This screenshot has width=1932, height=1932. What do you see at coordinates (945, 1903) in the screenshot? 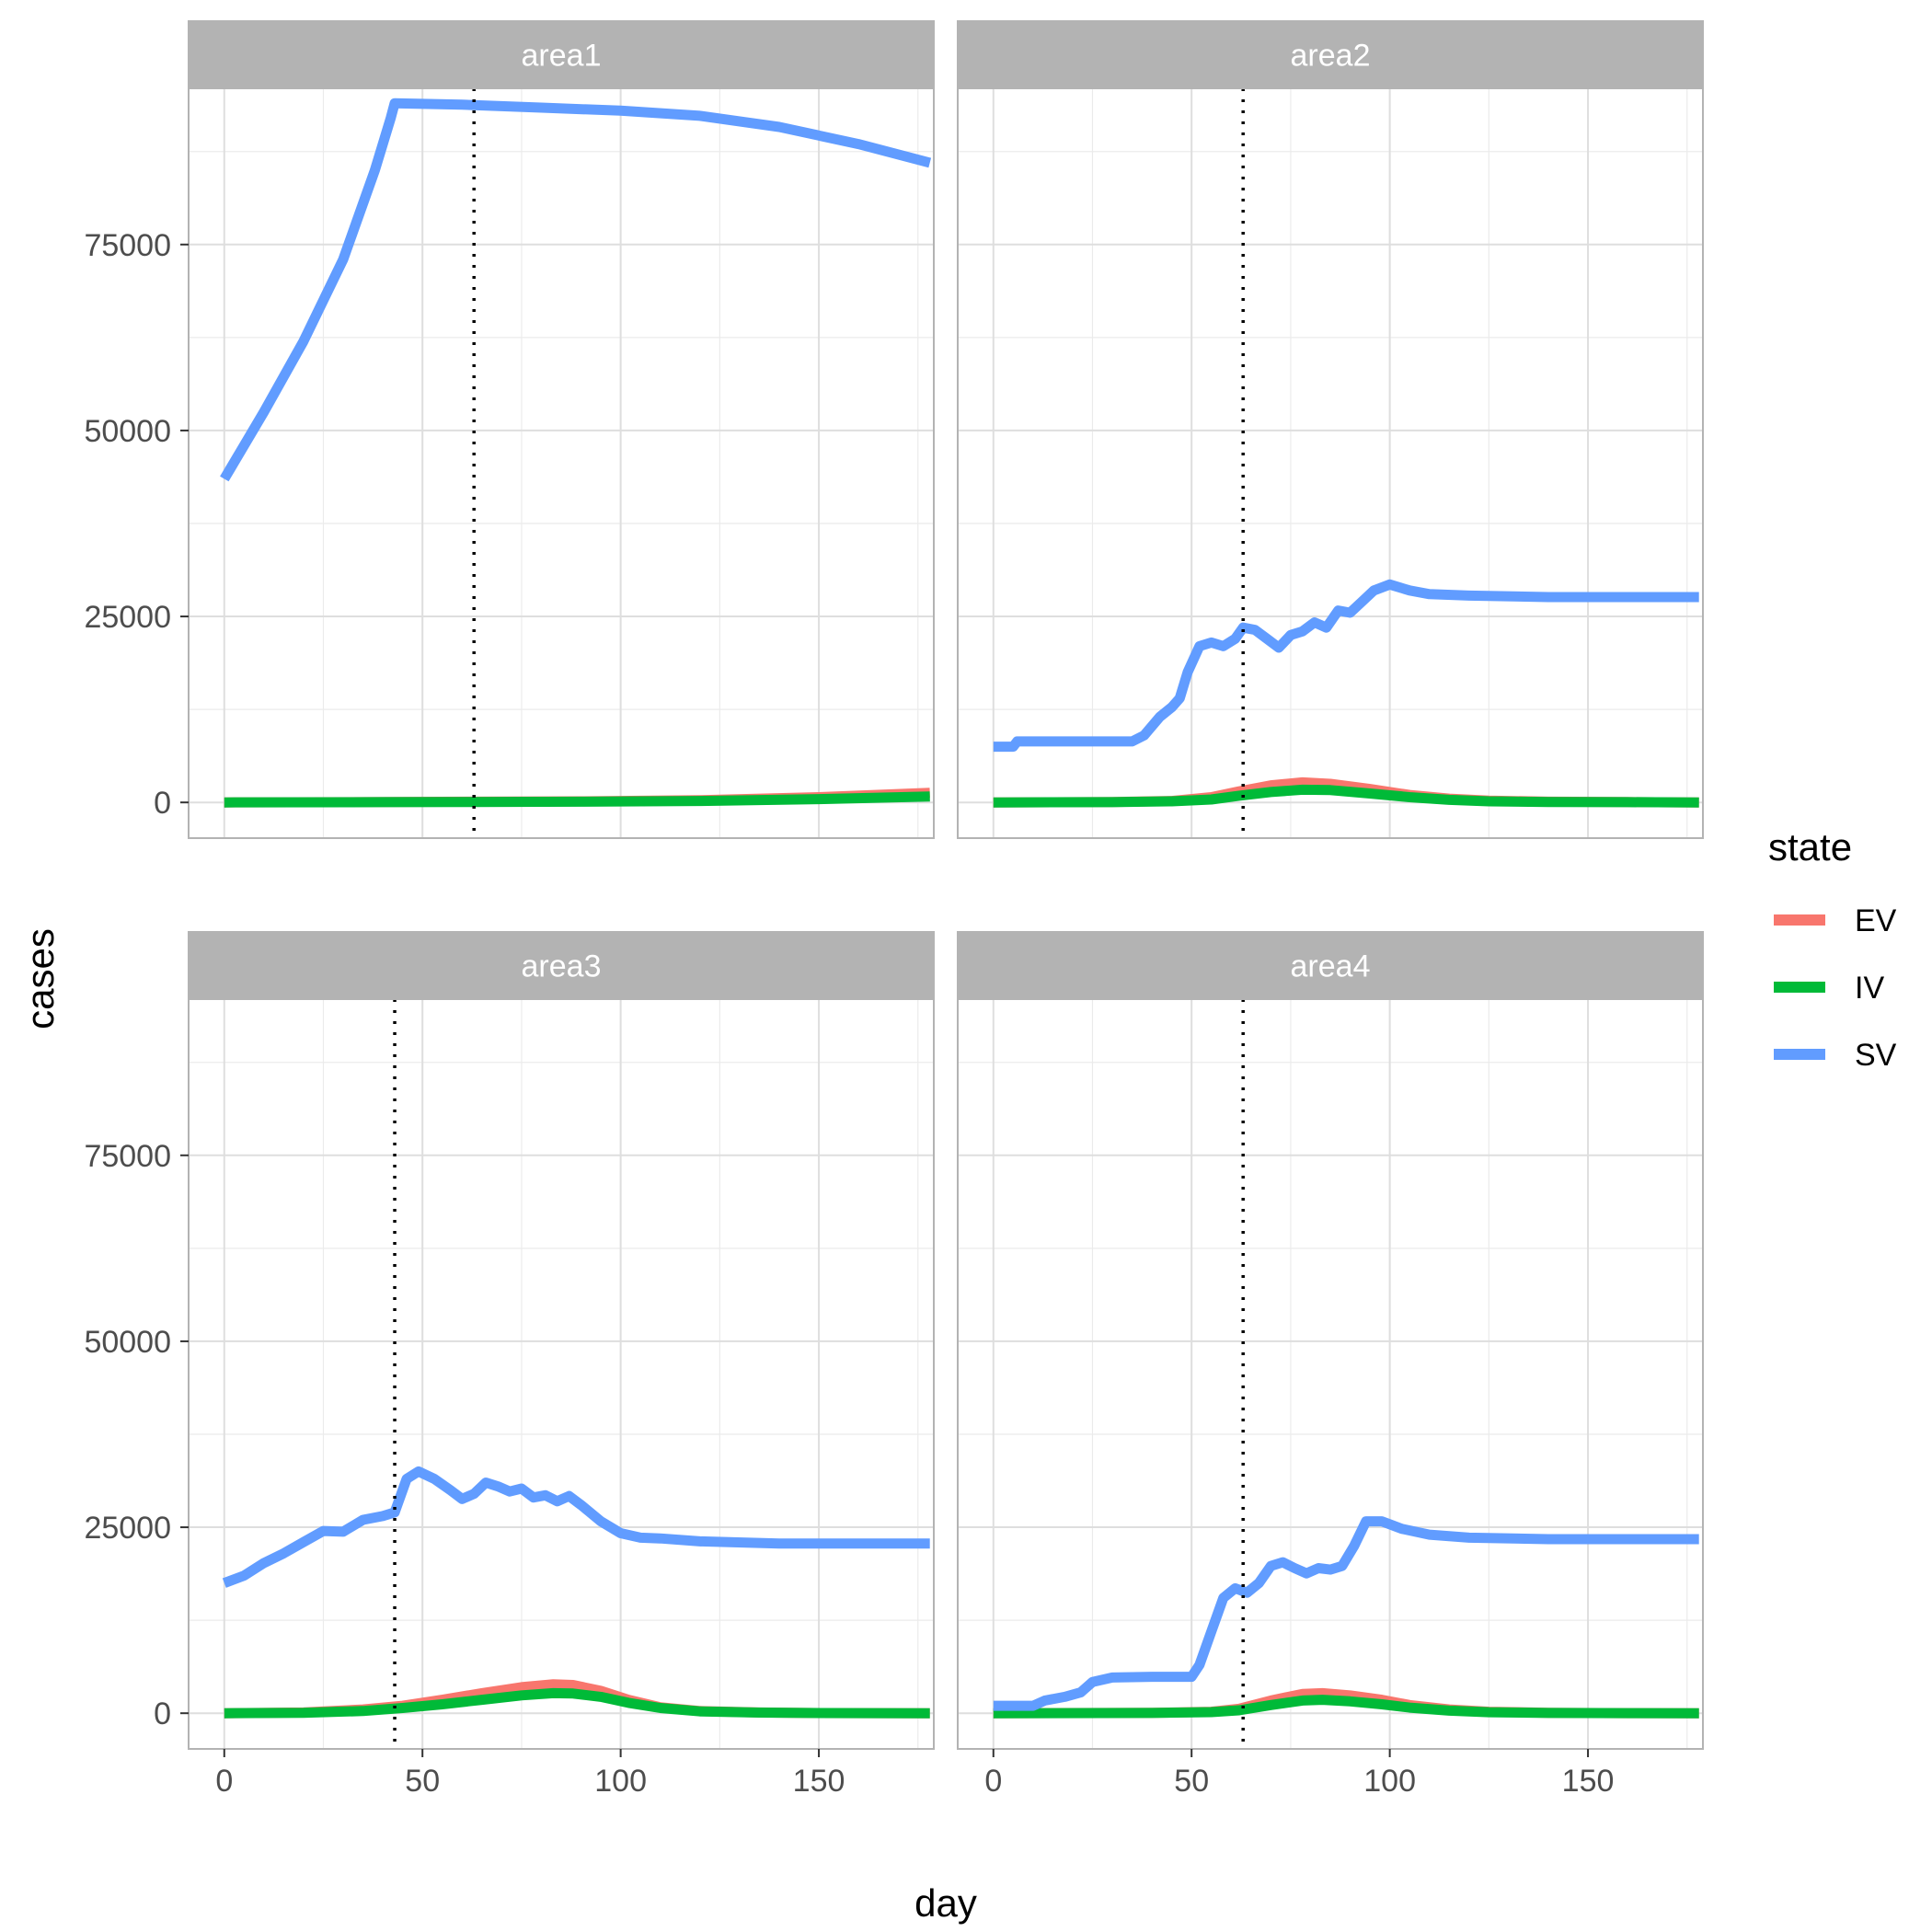
I see `x-axis-title: day` at bounding box center [945, 1903].